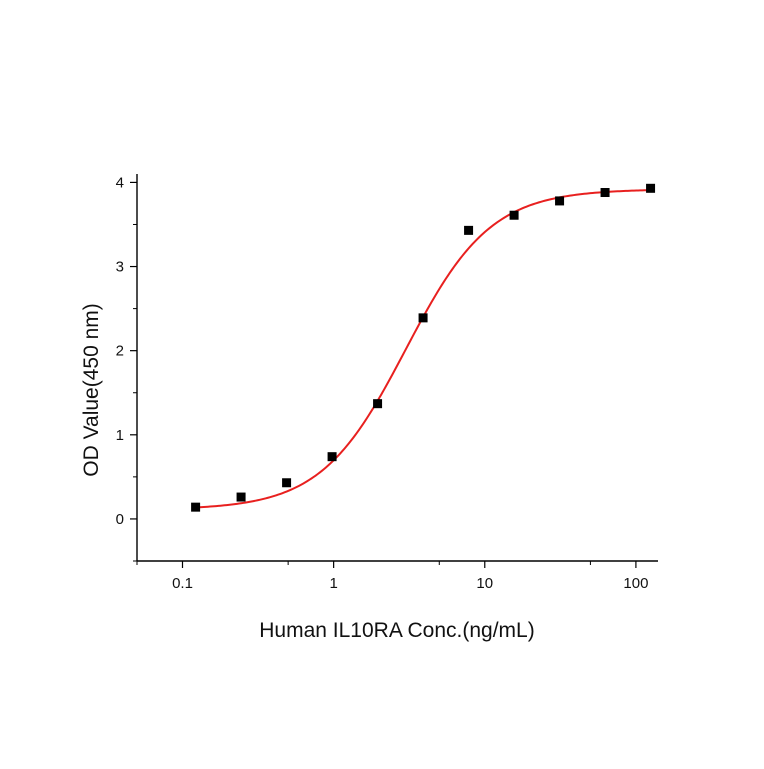 The height and width of the screenshot is (769, 764). I want to click on x-tick-label: 100, so click(635, 583).